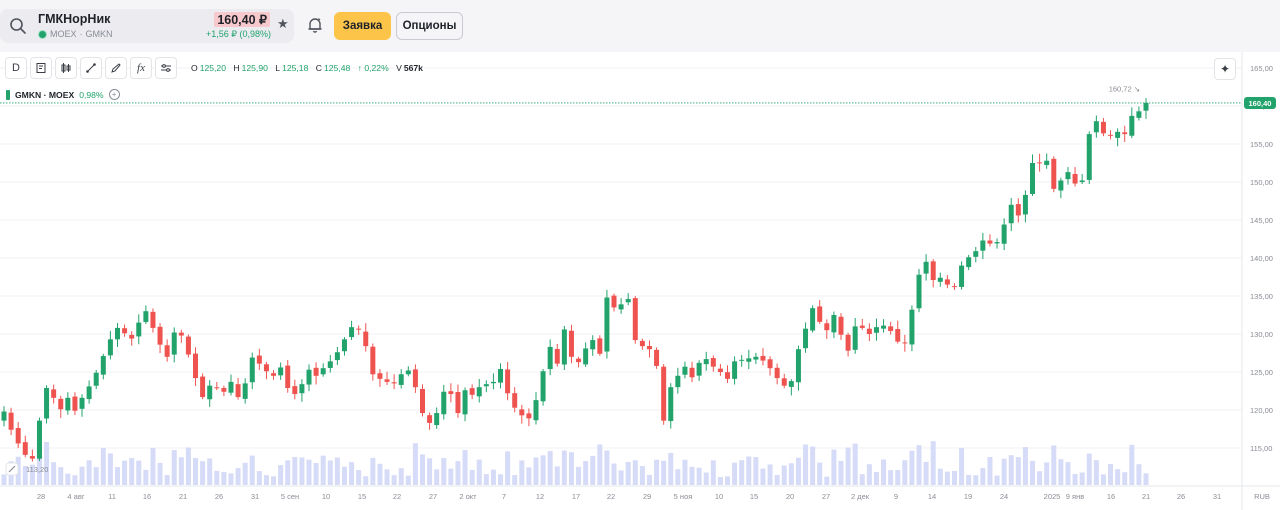 Image resolution: width=1280 pixels, height=510 pixels. What do you see at coordinates (41, 68) in the screenshot?
I see `chart-type-icon` at bounding box center [41, 68].